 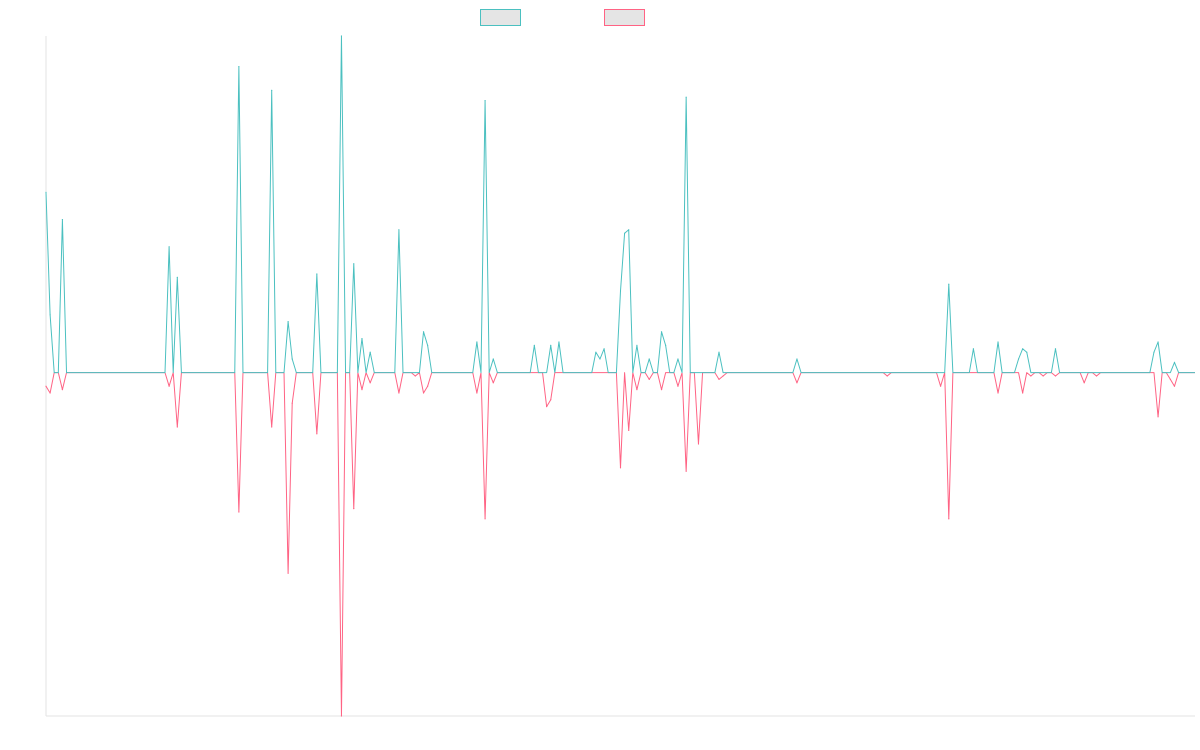 I want to click on legend, so click(x=600, y=17).